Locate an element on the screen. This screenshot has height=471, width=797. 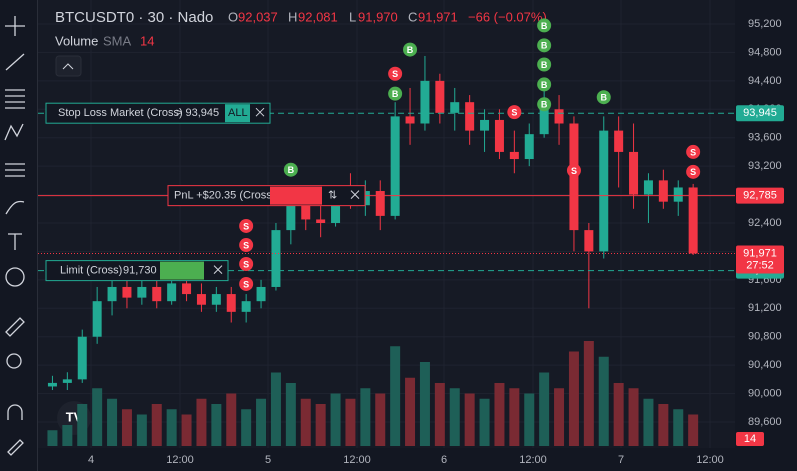
pnl-qty-bg is located at coordinates (296, 195).